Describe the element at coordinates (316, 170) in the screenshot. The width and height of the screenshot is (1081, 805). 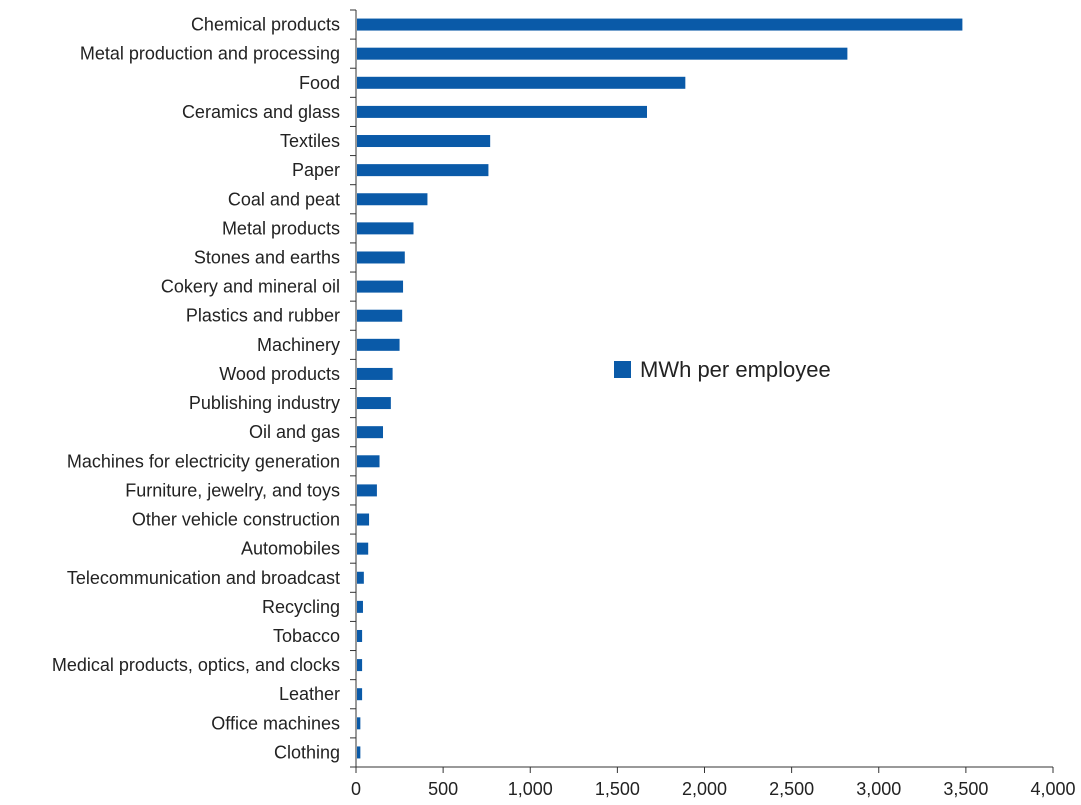
I see `category-label: Paper` at that location.